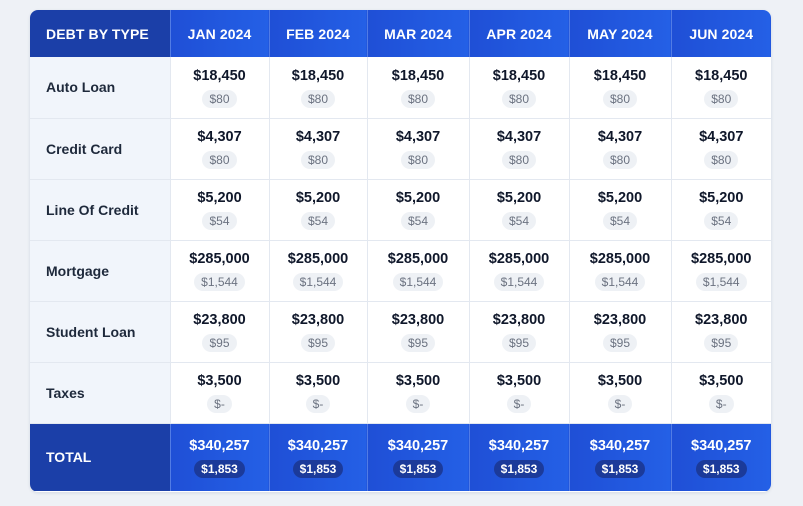 This screenshot has height=506, width=803. What do you see at coordinates (219, 137) in the screenshot?
I see `credit-card-m1-balance: $4,307` at bounding box center [219, 137].